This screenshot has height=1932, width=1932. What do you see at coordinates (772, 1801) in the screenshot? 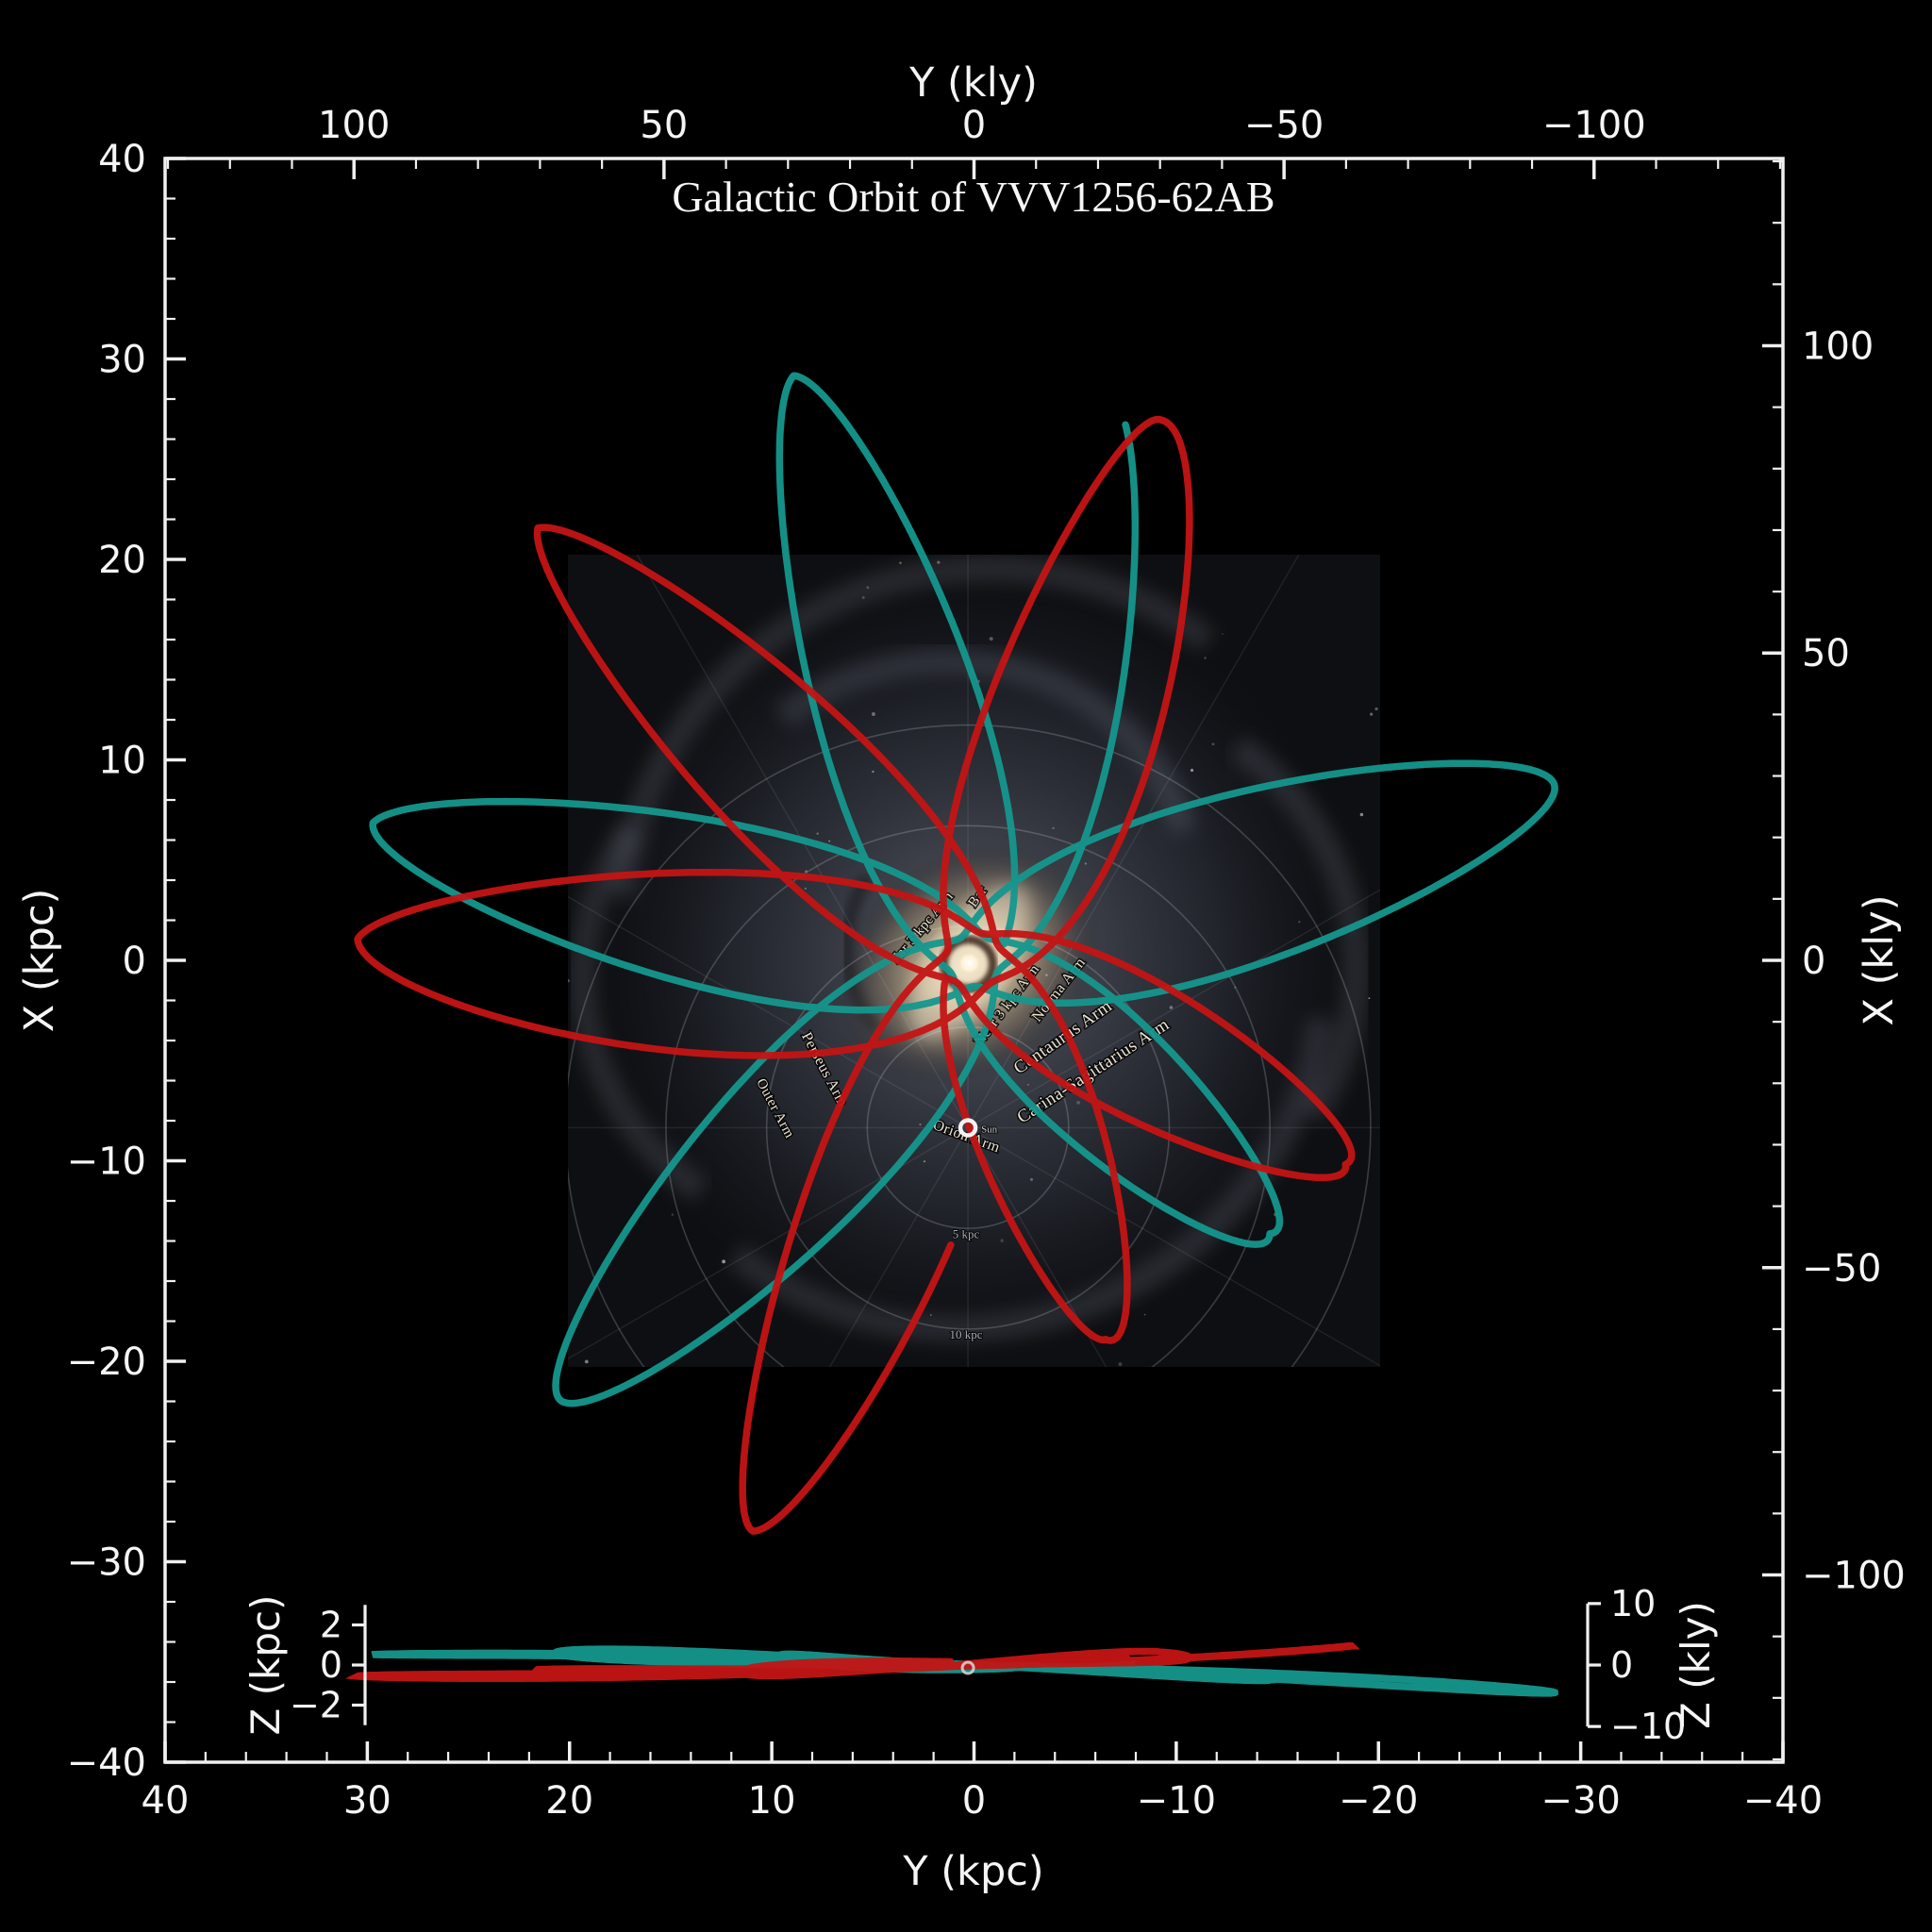
I see `tick-label-bottom: 10` at bounding box center [772, 1801].